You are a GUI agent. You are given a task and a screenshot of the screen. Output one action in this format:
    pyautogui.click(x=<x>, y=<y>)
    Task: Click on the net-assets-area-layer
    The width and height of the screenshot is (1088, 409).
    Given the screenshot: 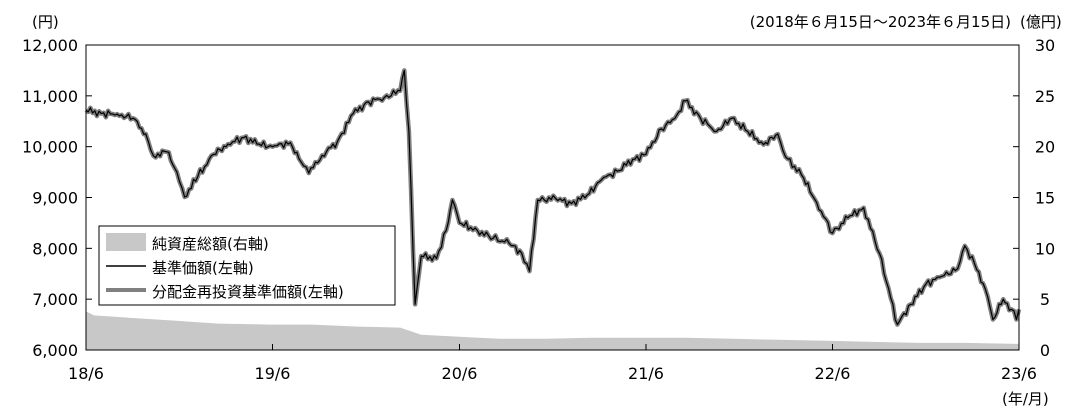 What is the action you would take?
    pyautogui.click(x=552, y=330)
    